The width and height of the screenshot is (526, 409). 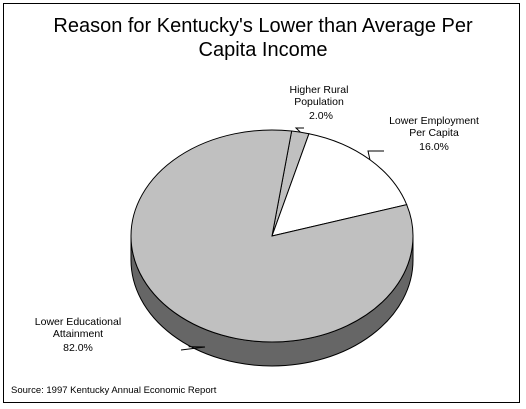 I want to click on slice-value-1: 16.0%, so click(x=434, y=147).